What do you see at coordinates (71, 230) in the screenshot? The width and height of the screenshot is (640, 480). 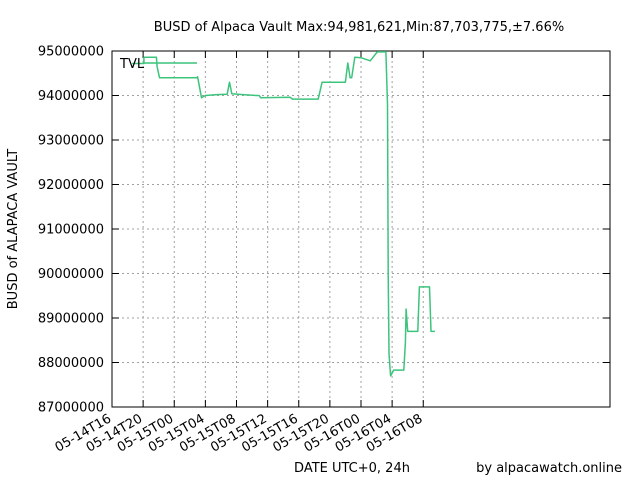 I see `y-tick-label: 91000000` at bounding box center [71, 230].